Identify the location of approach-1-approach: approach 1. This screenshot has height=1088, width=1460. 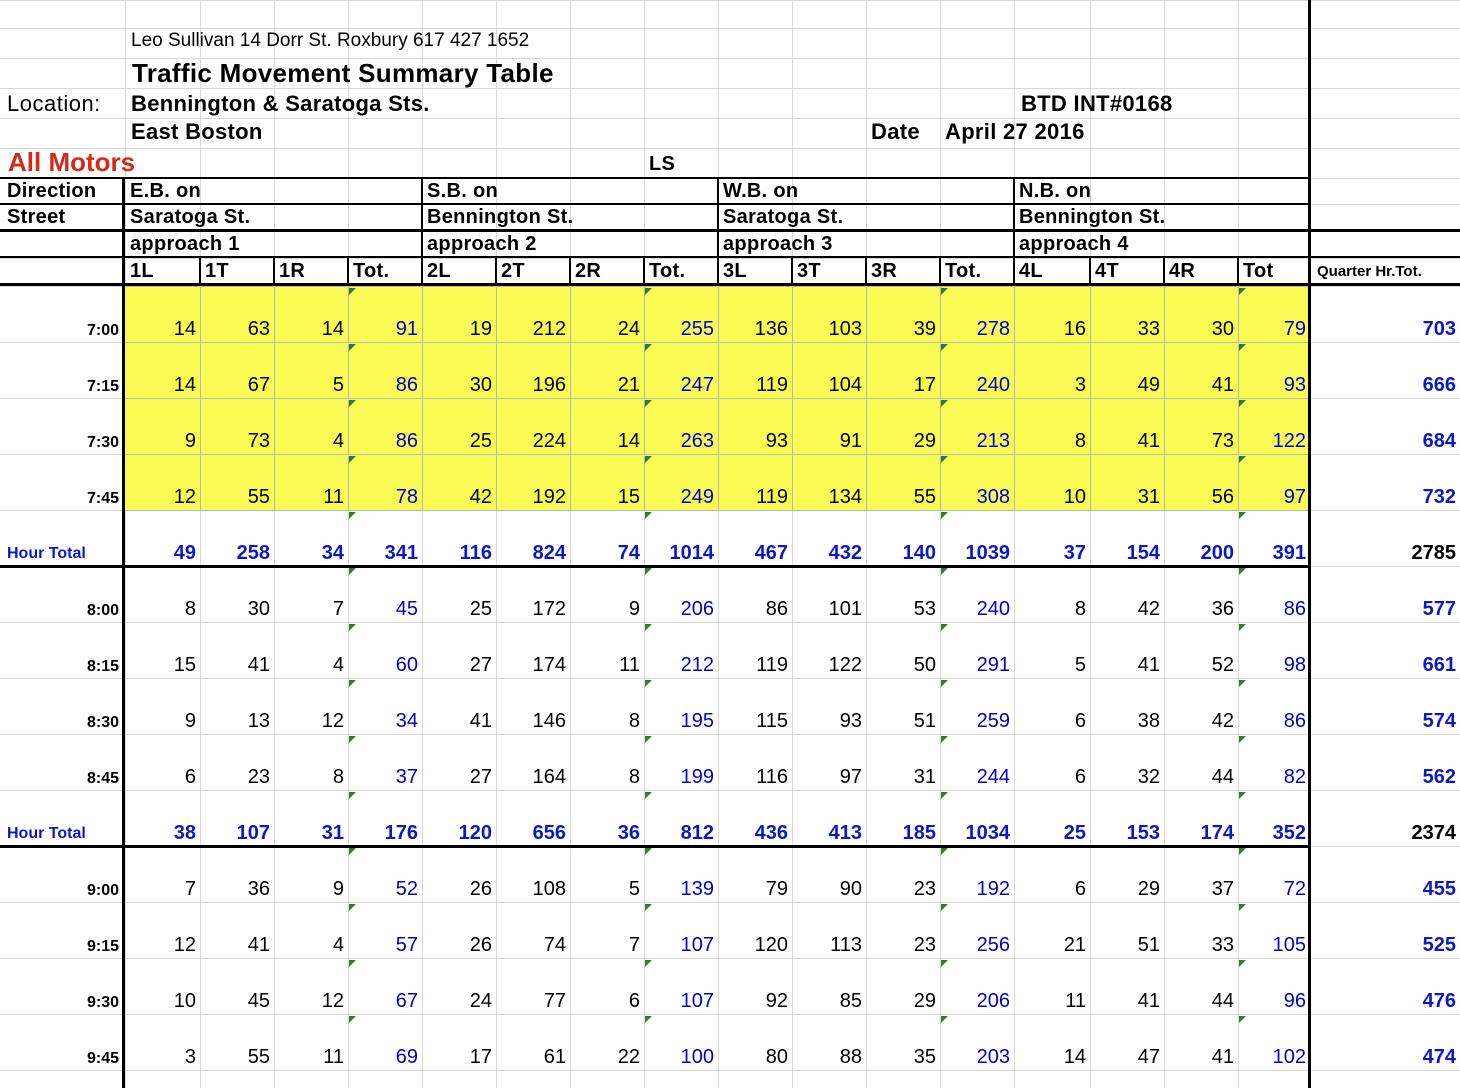
(185, 244).